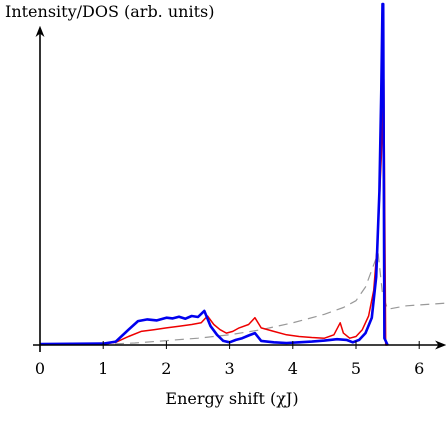 The width and height of the screenshot is (448, 422). I want to click on x-axis-label: Energy shift (χJ), so click(231, 398).